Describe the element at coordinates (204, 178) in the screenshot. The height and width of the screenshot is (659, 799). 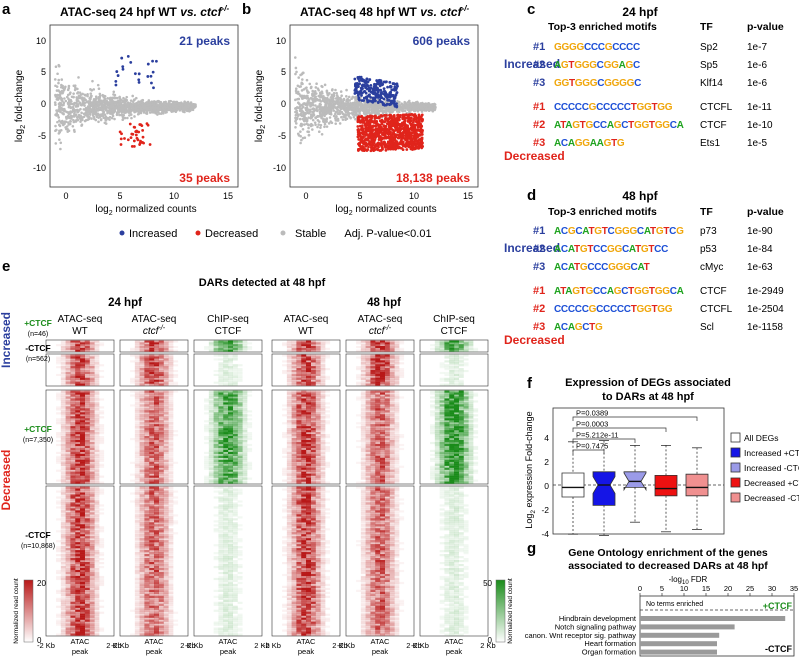
I see `panel-a-decreased-count: 35 peaks` at that location.